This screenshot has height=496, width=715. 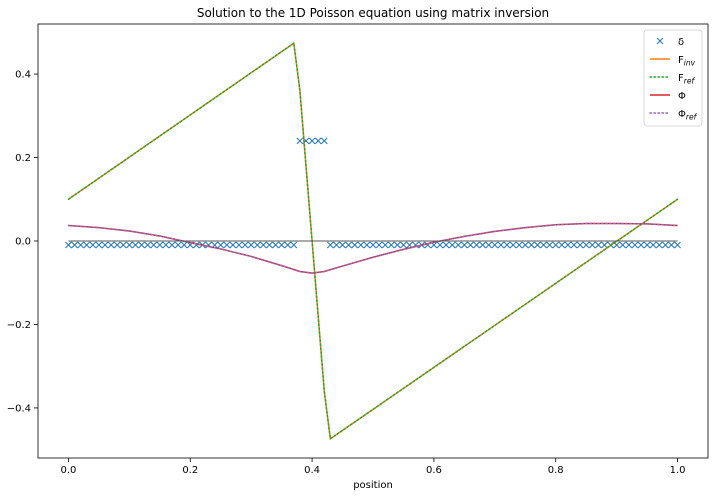 What do you see at coordinates (686, 79) in the screenshot?
I see `legend-label: Fref` at bounding box center [686, 79].